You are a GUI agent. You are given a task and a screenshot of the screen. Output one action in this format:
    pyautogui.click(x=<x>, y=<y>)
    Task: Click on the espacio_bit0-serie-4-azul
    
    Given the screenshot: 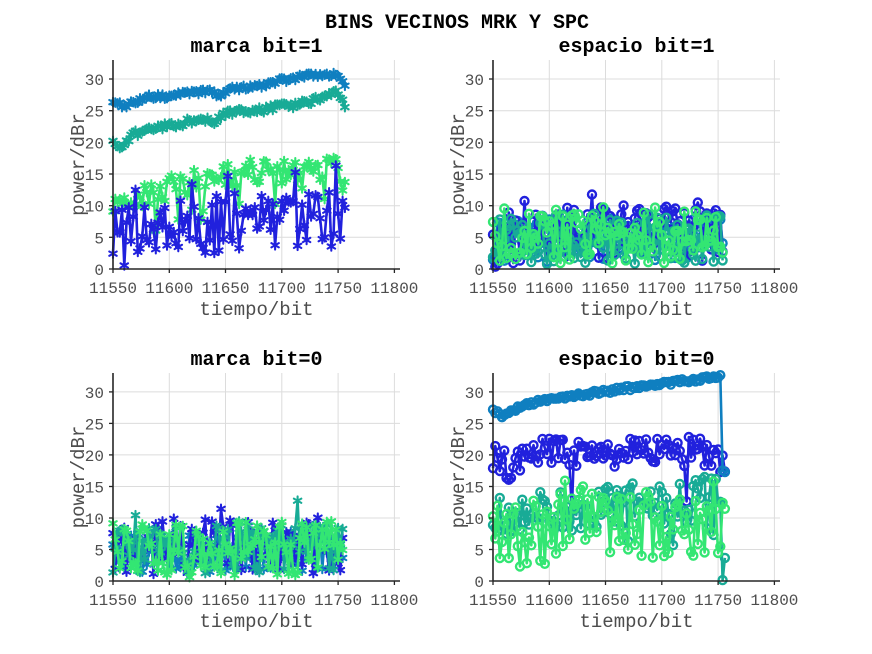 What is the action you would take?
    pyautogui.click(x=609, y=474)
    